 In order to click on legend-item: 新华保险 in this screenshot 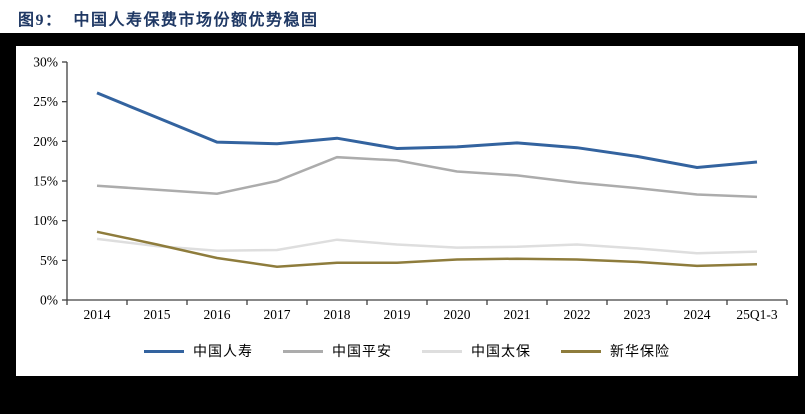, I will do `click(615, 351)`.